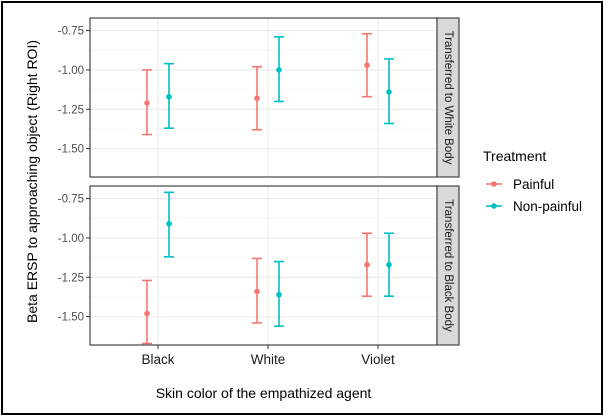 The height and width of the screenshot is (420, 608). I want to click on facet-strip-label: Transferred to White Body, so click(448, 98).